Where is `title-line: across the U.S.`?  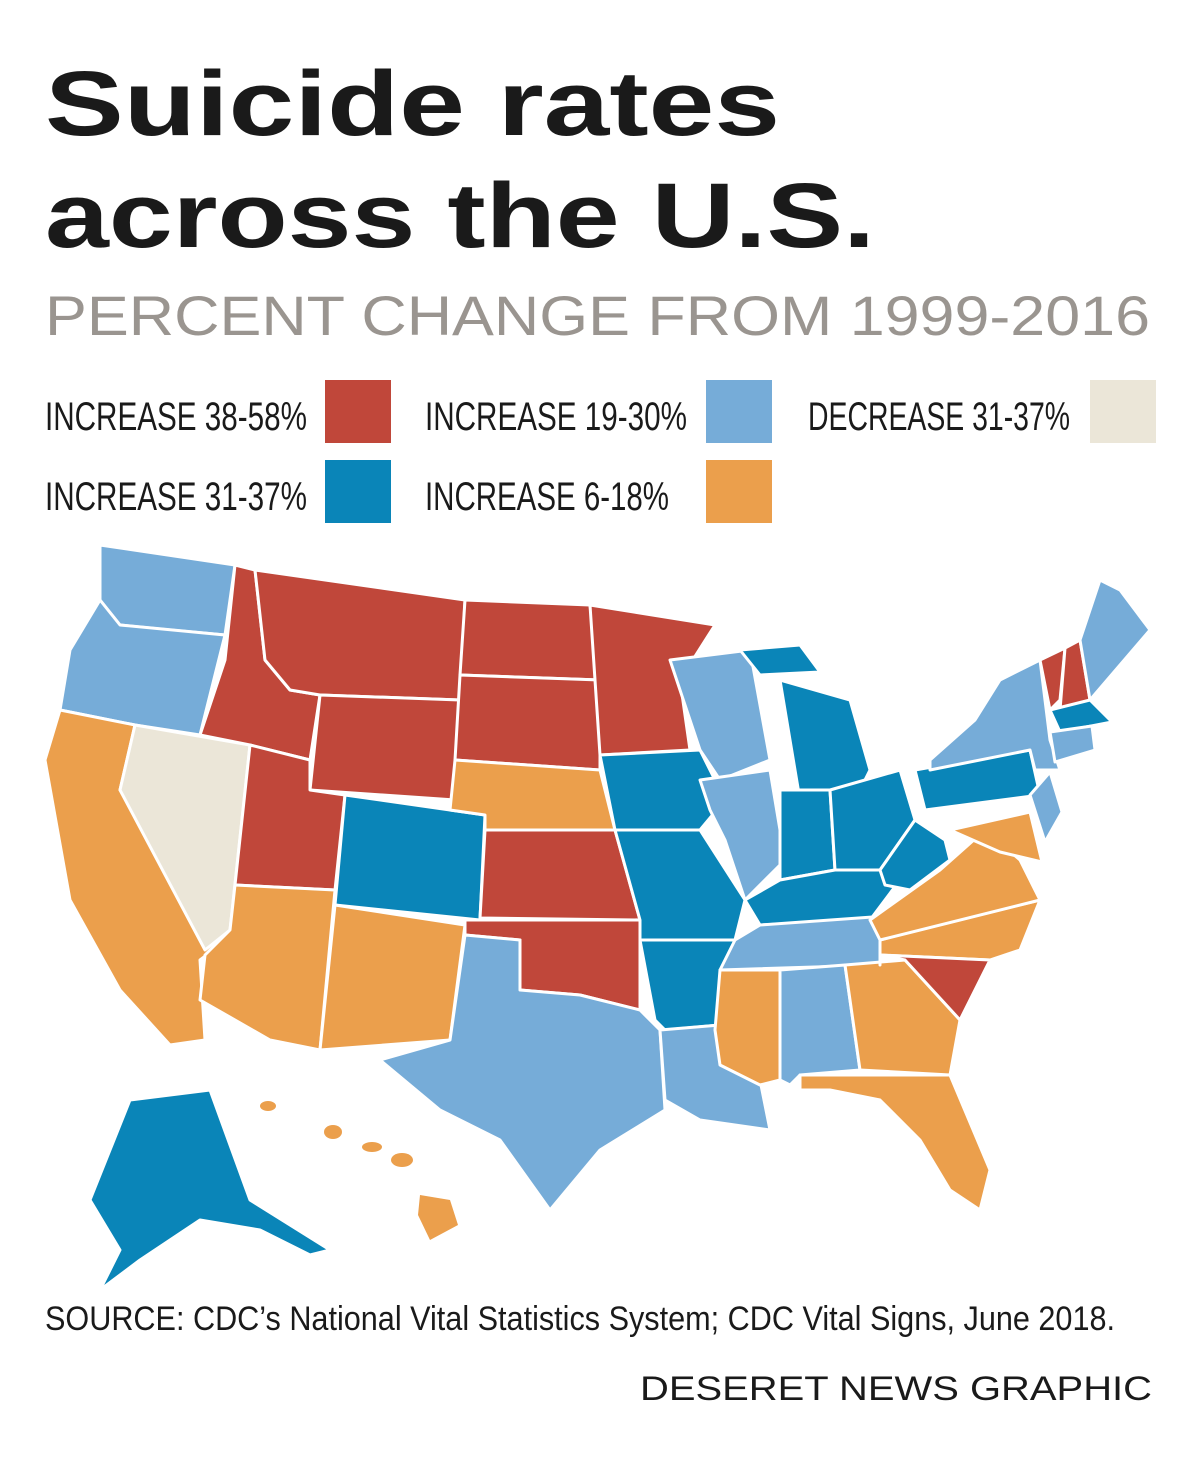 title-line: across the U.S. is located at coordinates (460, 216).